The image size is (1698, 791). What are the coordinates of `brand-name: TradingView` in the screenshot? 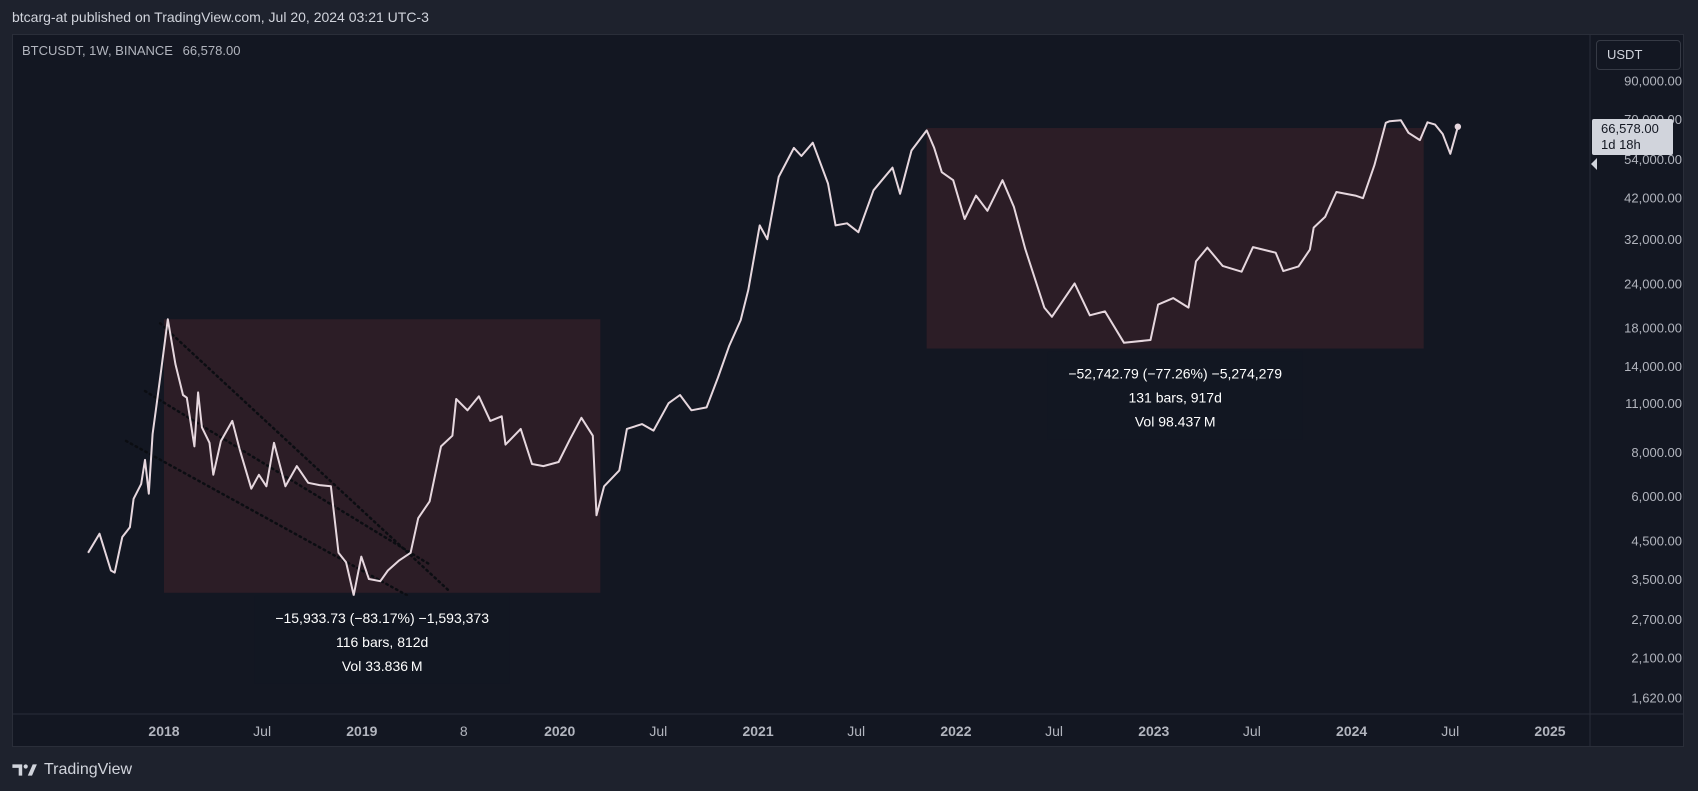 It's located at (88, 769).